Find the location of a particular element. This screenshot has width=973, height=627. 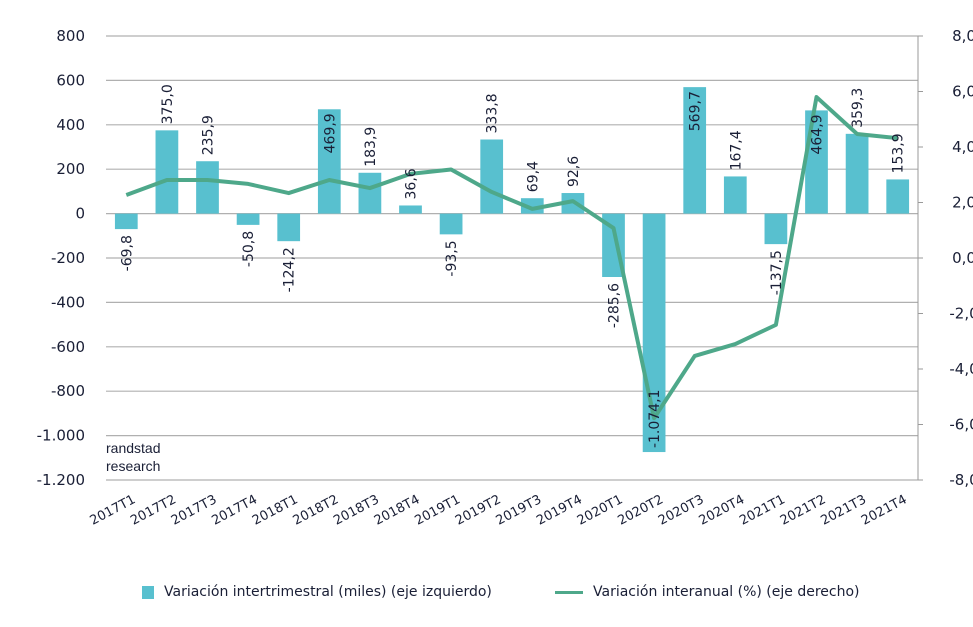

left-tick-label: 200 is located at coordinates (70, 169).